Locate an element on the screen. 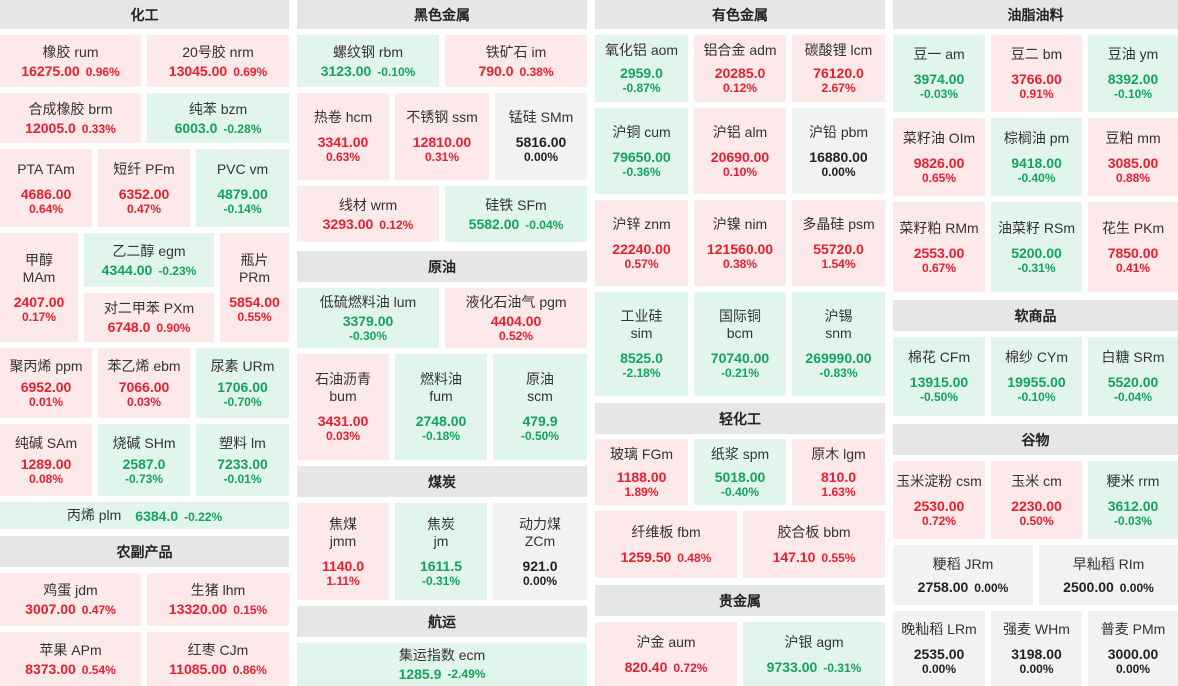 The height and width of the screenshot is (686, 1178). tile-pkm: 花生 PKm 7850.00 0.41% is located at coordinates (1133, 247).